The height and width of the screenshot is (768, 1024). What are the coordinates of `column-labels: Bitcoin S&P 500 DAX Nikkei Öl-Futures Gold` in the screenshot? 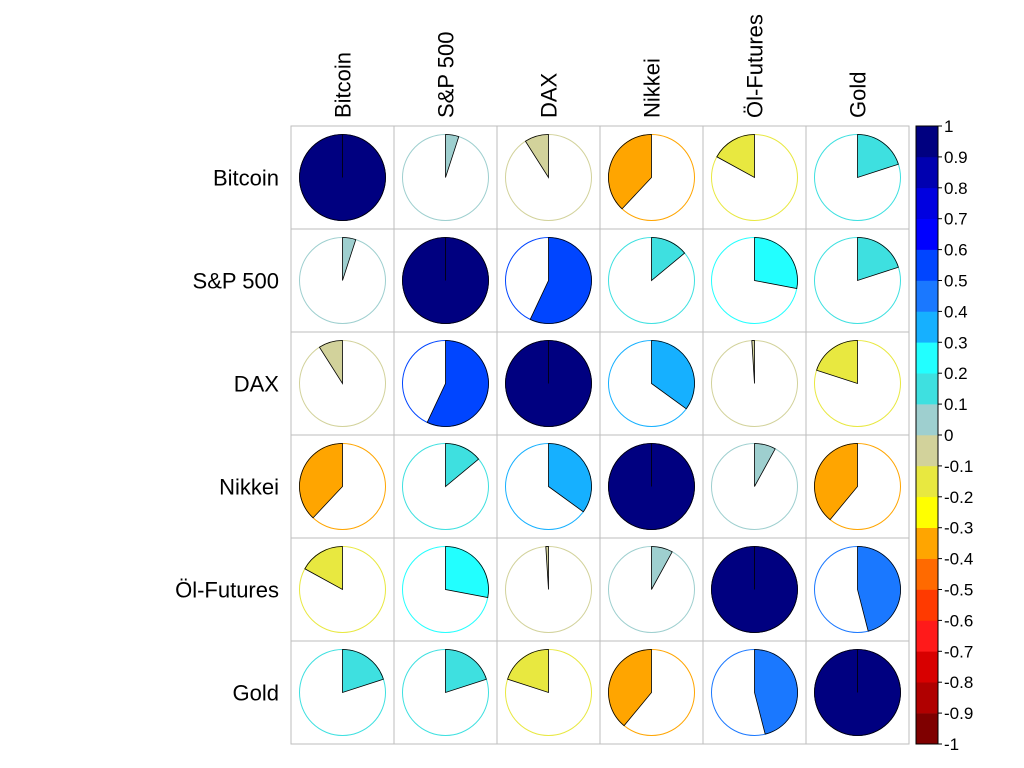 It's located at (601, 66).